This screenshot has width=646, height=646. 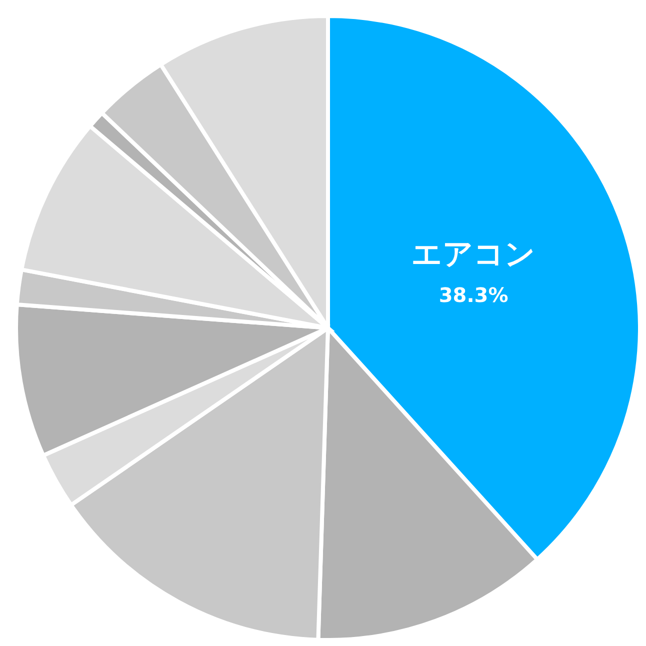 I want to click on data-label: 38.3%, so click(x=473, y=294).